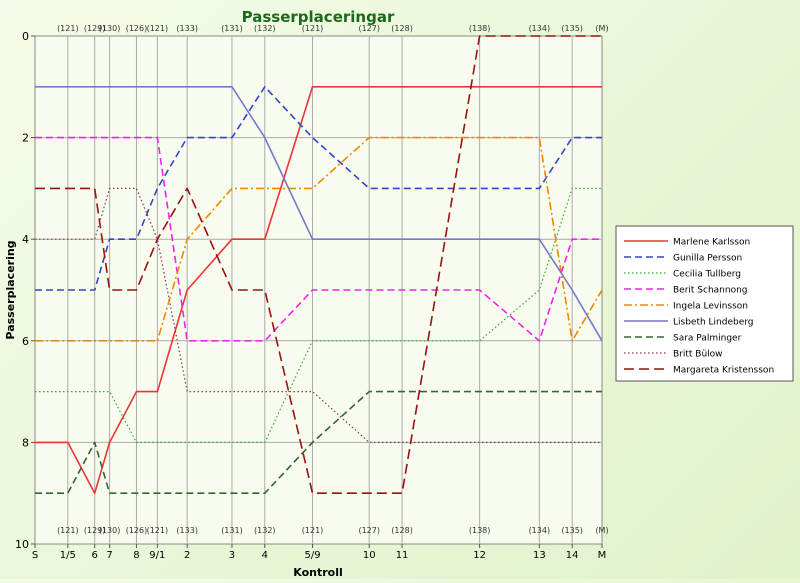 The image size is (800, 583). What do you see at coordinates (369, 530) in the screenshot?
I see `control-code-bottom: (127)` at bounding box center [369, 530].